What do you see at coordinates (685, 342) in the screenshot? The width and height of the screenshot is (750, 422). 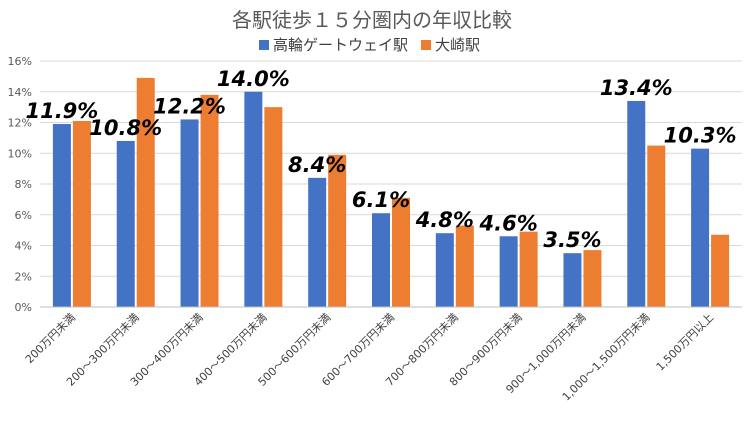 I see `x-tick-label: 1,500万円以上` at bounding box center [685, 342].